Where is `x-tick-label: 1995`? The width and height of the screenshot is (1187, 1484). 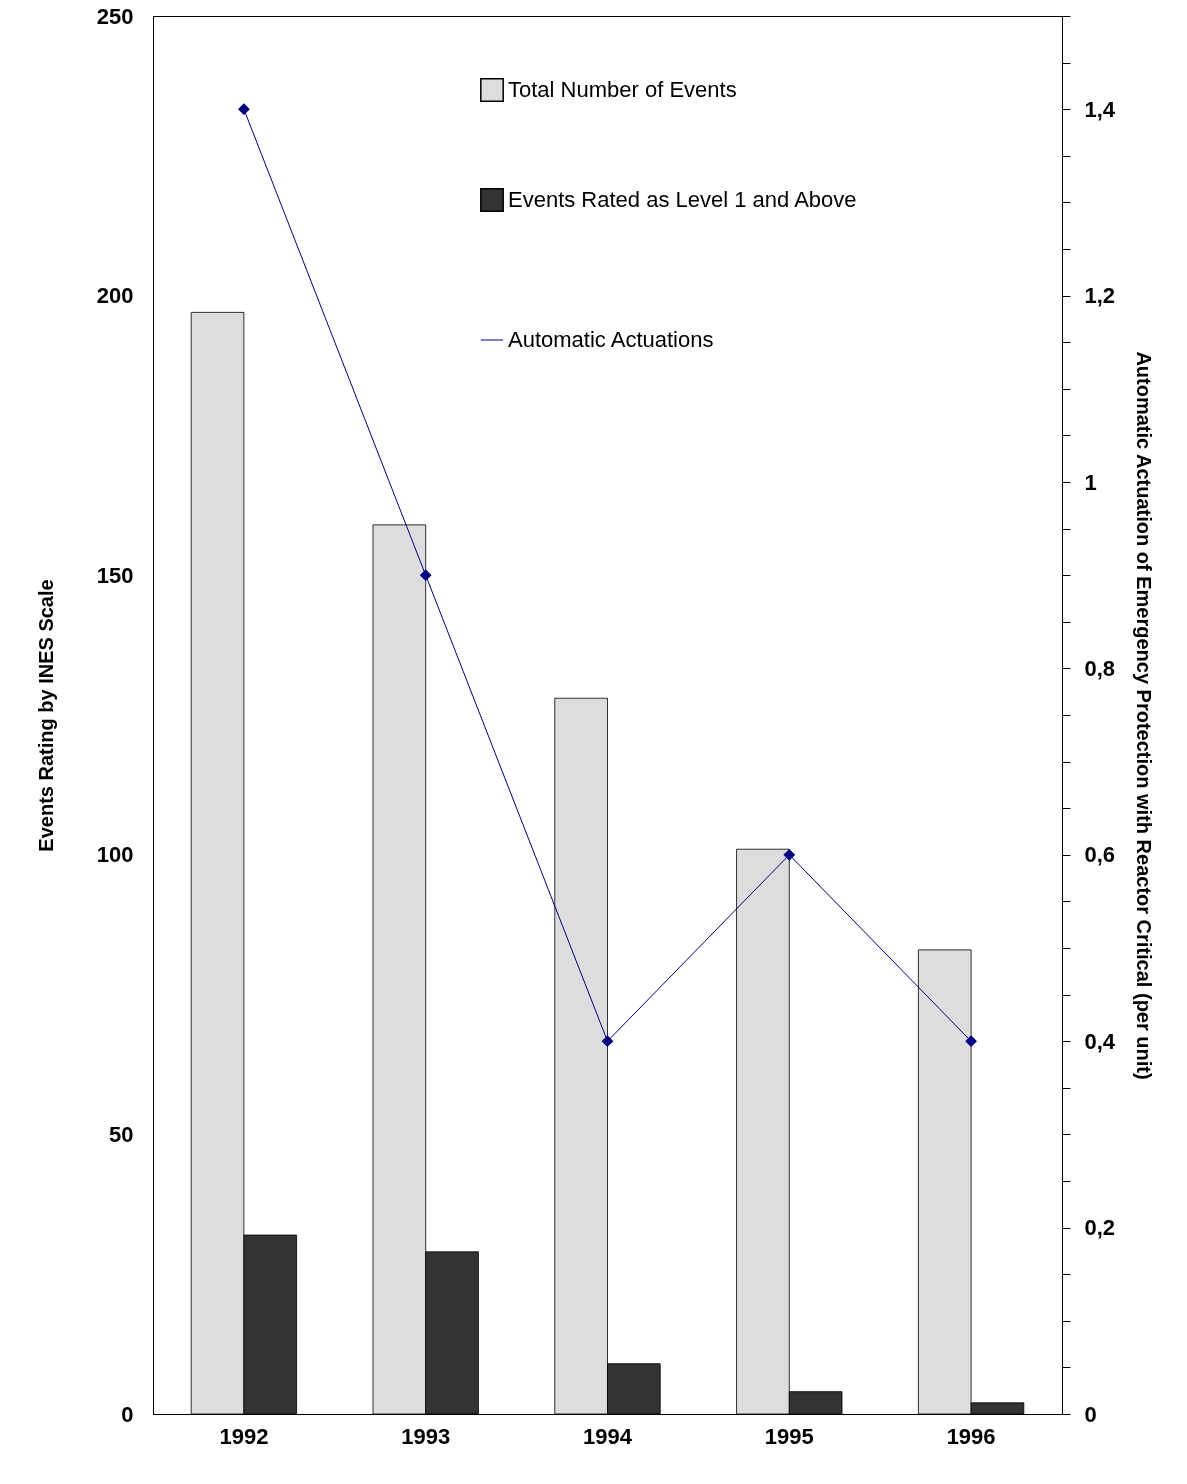 x-tick-label: 1995 is located at coordinates (789, 1436).